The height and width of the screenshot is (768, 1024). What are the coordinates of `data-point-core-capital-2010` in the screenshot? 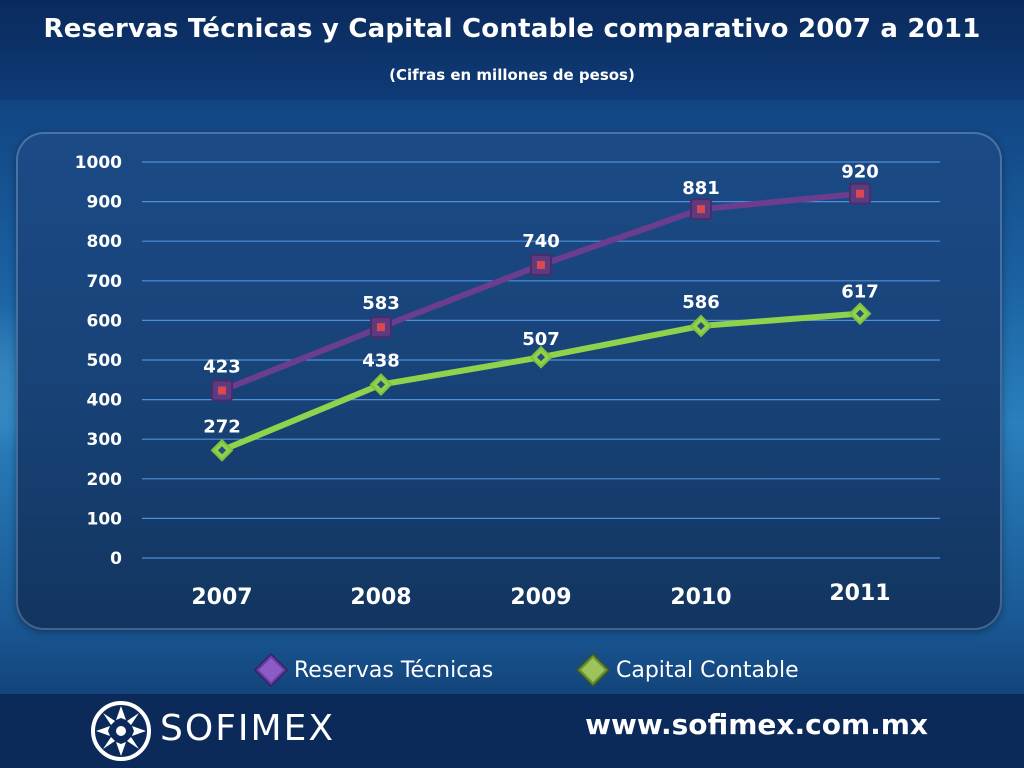 It's located at (701, 325).